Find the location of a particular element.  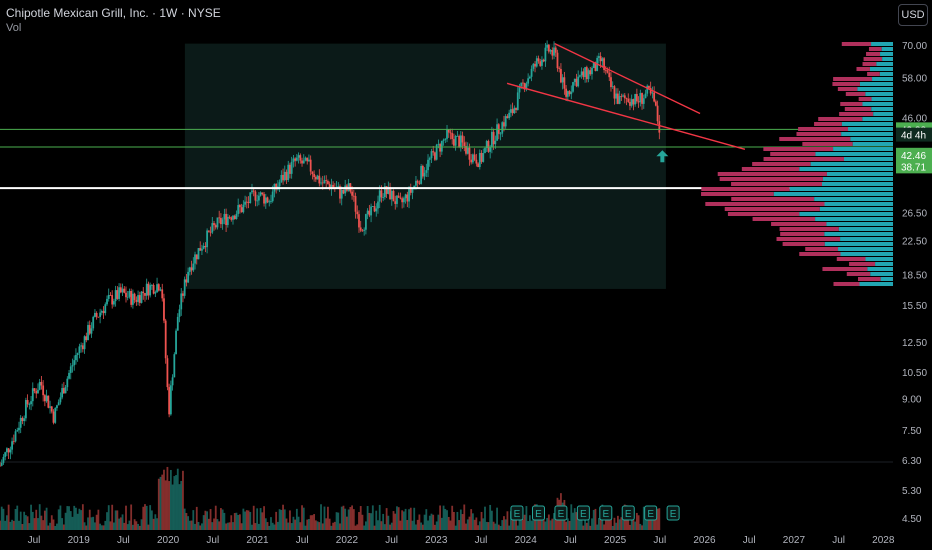

price-label-tag is located at coordinates (914, 134).